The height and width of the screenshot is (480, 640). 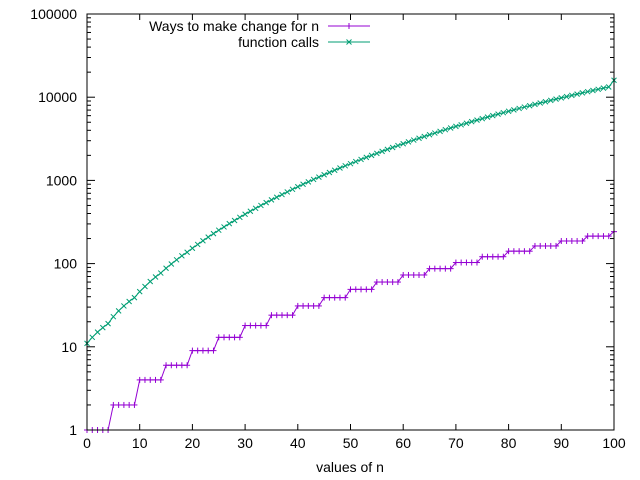 What do you see at coordinates (66, 264) in the screenshot?
I see `y-tick-label: 100` at bounding box center [66, 264].